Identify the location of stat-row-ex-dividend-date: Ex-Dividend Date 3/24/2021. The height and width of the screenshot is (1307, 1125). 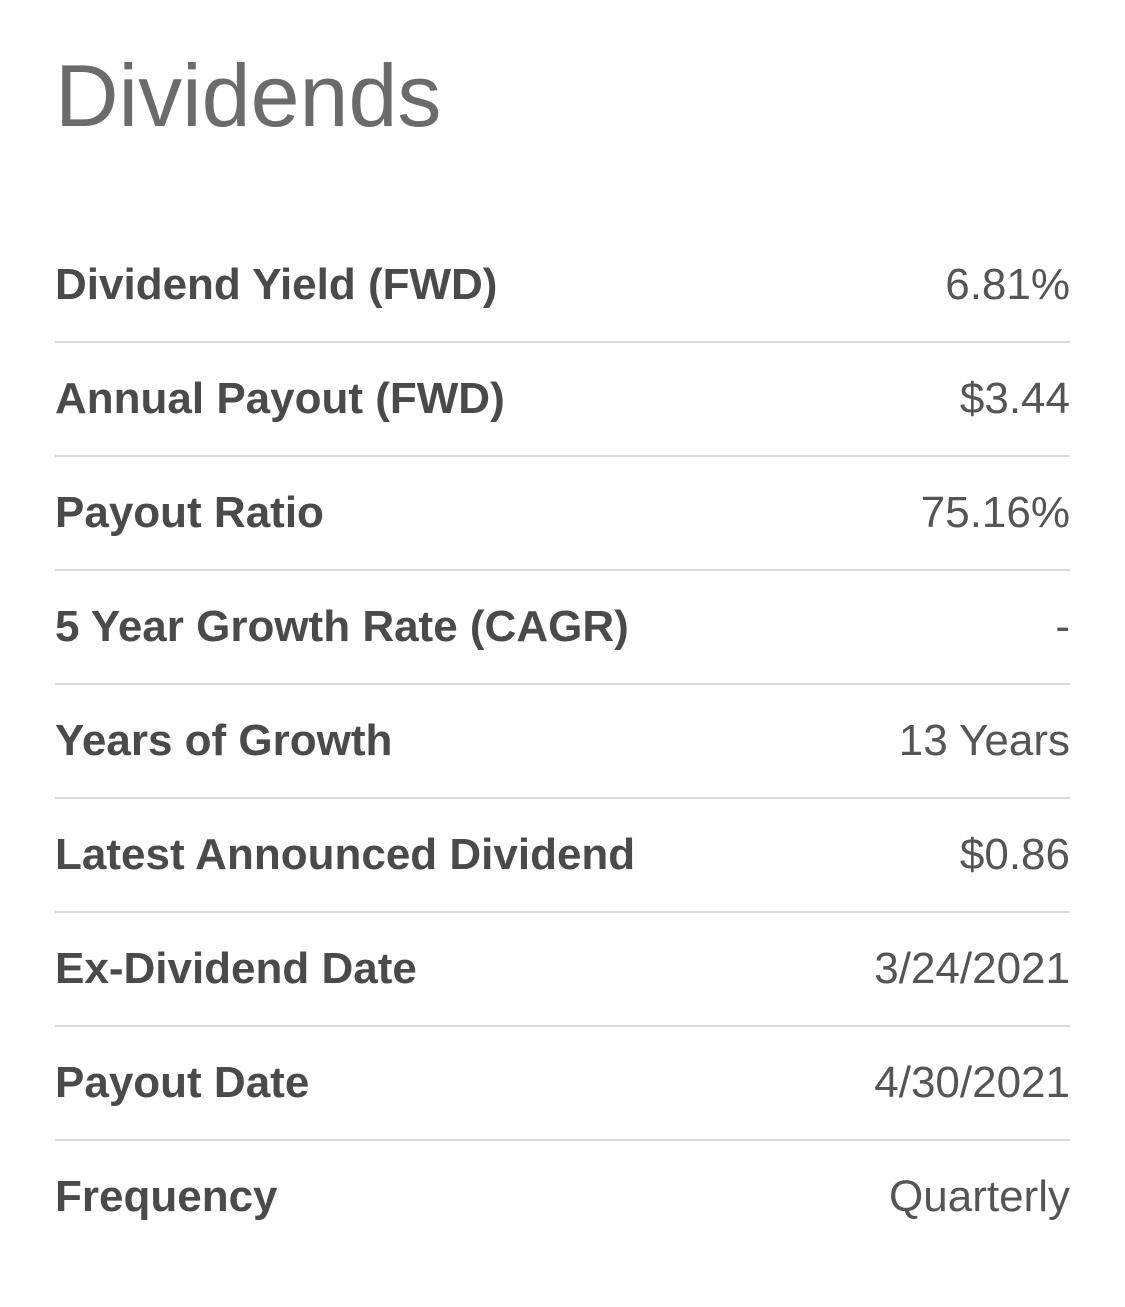
(562, 970).